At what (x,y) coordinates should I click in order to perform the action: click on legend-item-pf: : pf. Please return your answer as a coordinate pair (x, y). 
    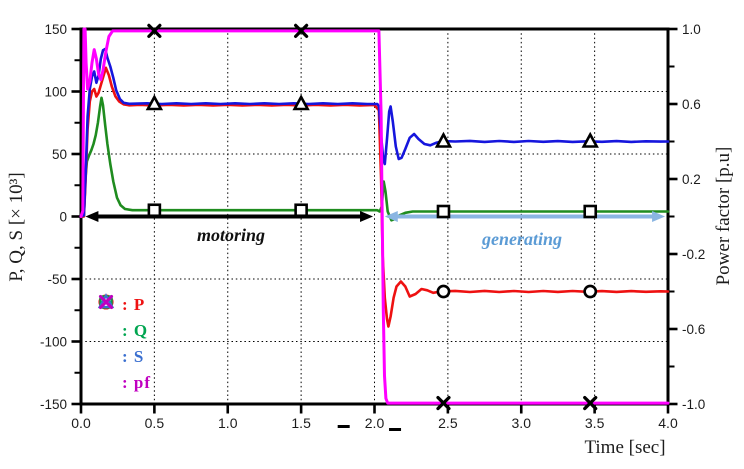
    Looking at the image, I should click on (124, 344).